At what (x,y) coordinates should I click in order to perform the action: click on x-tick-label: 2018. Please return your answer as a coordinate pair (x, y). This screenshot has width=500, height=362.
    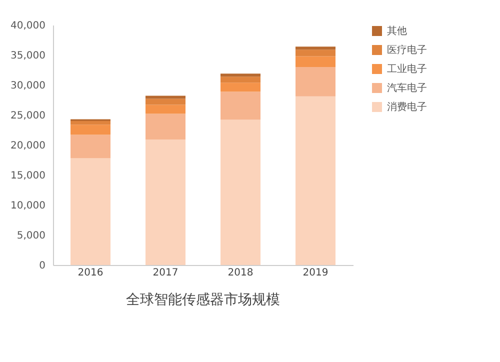
    Looking at the image, I should click on (241, 273).